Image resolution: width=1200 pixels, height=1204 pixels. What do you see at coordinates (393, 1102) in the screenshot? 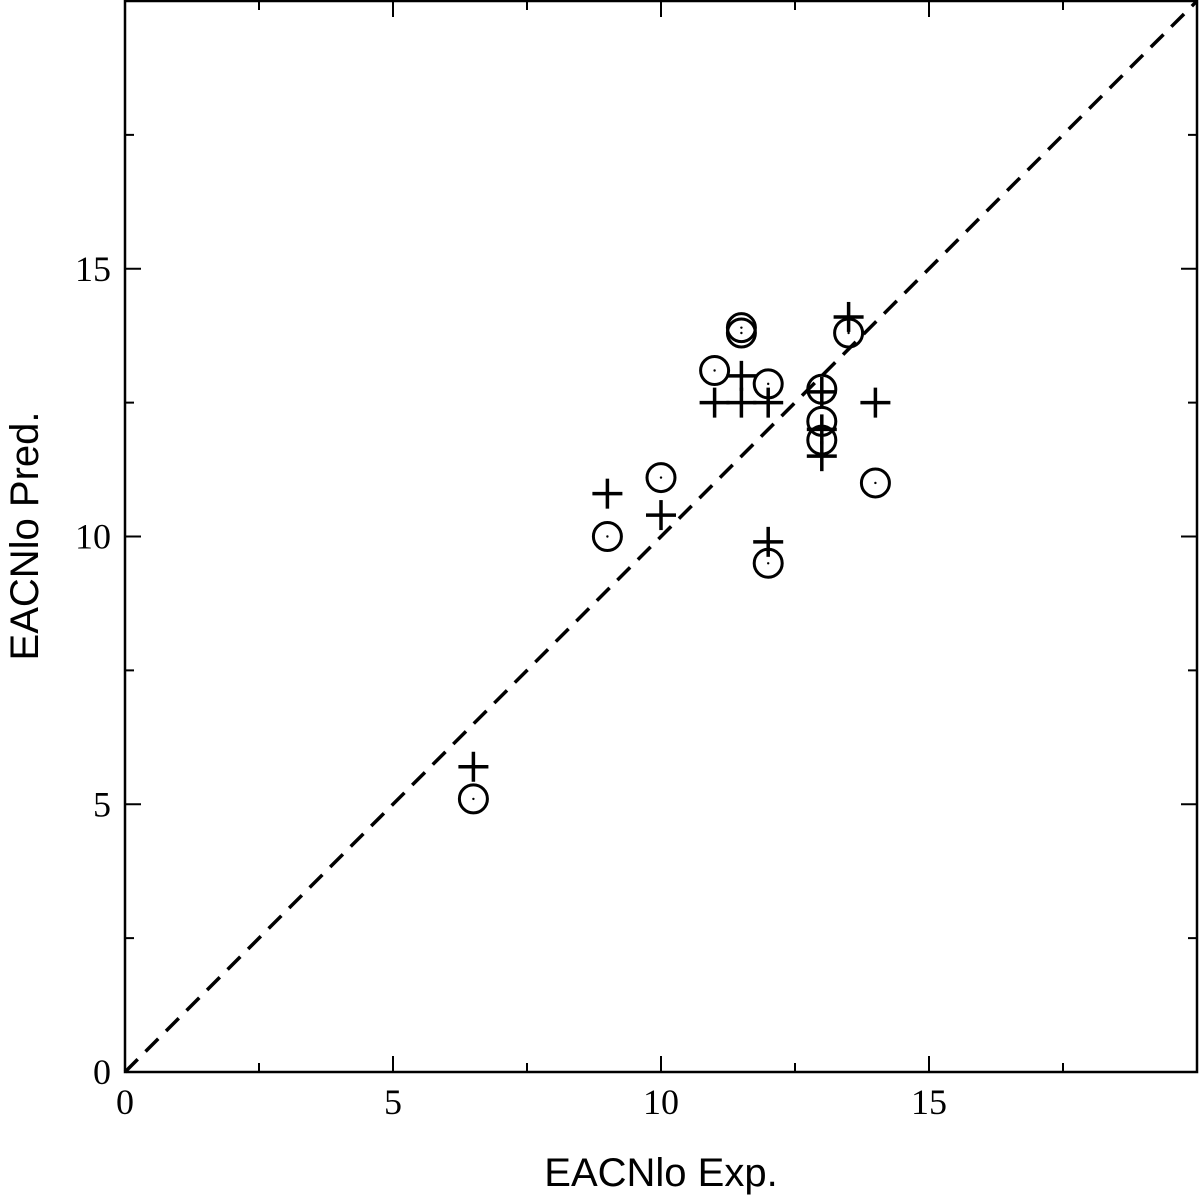
I see `x-tick-label: 5` at bounding box center [393, 1102].